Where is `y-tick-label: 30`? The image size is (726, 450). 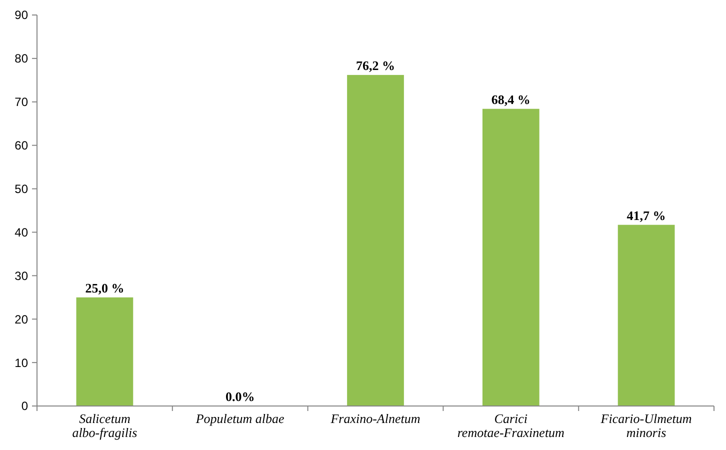
y-tick-label: 30 is located at coordinates (21, 275).